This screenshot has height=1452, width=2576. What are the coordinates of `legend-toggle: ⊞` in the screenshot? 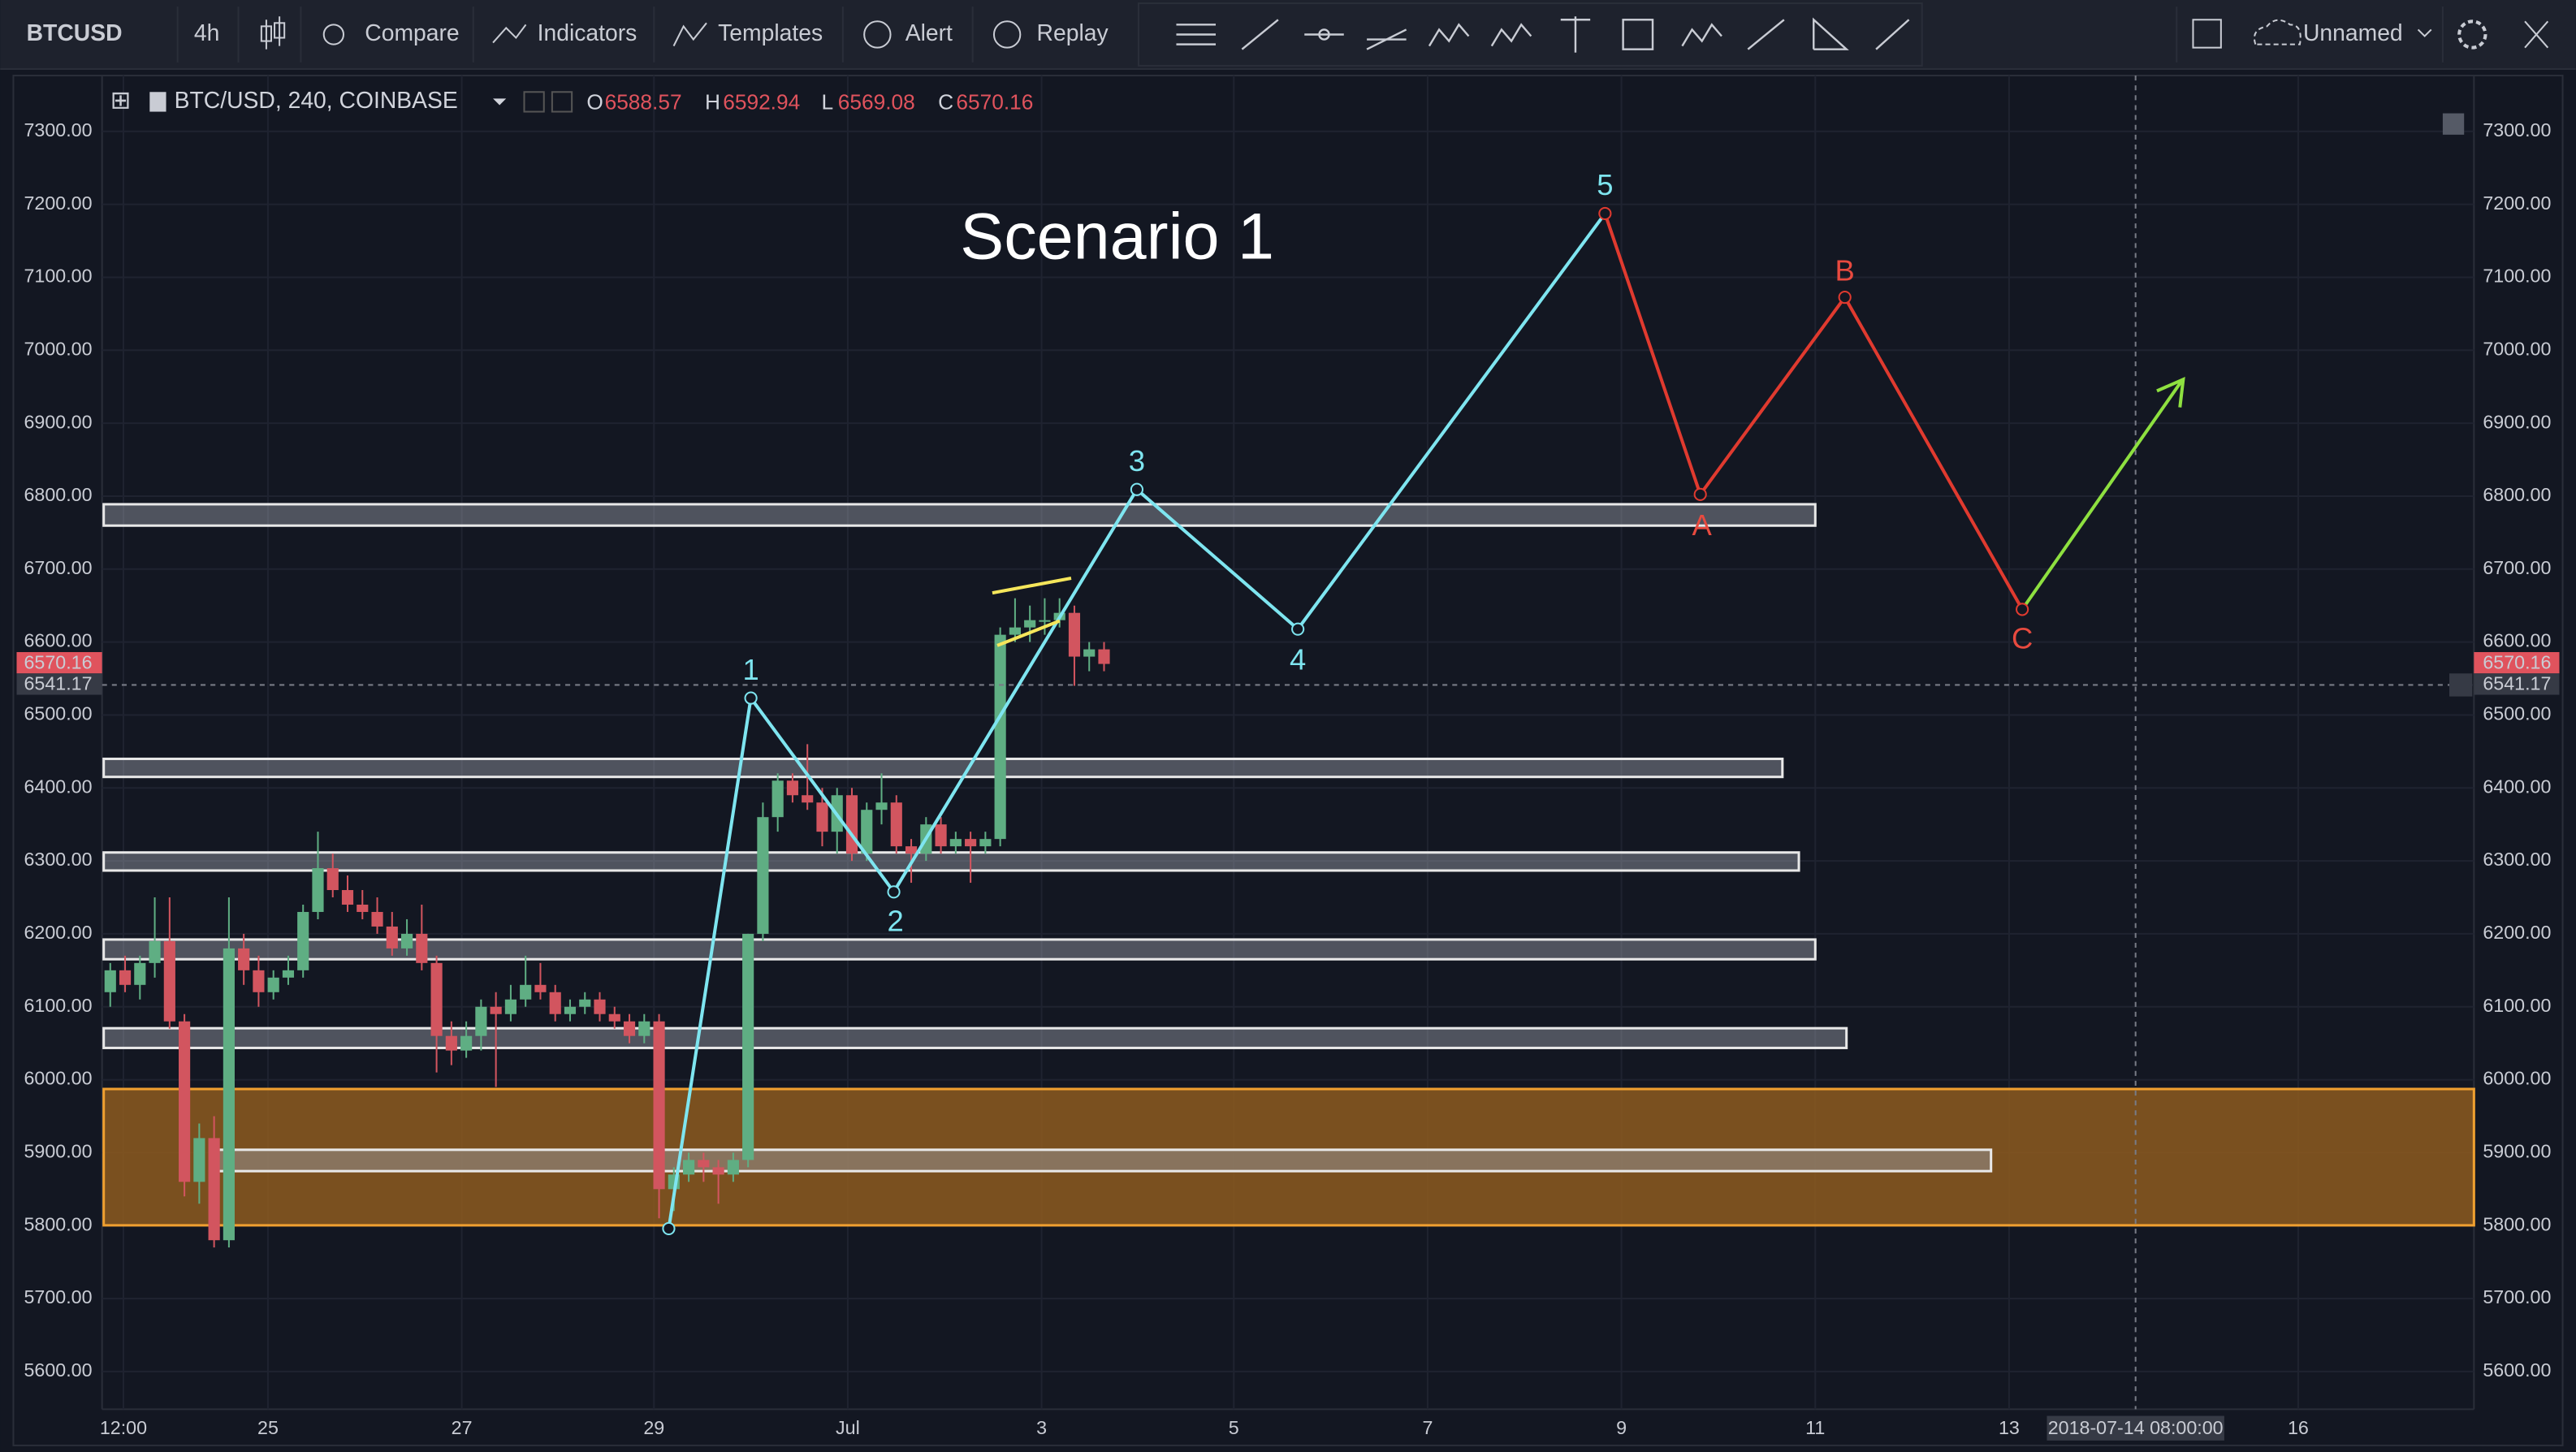 It's located at (120, 100).